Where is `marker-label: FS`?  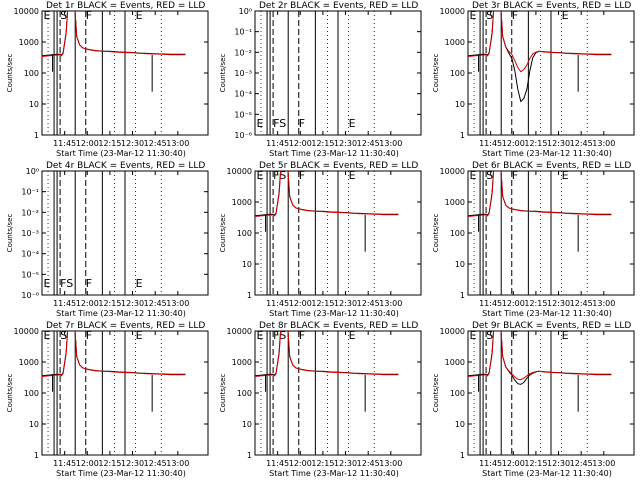 marker-label: FS is located at coordinates (279, 335).